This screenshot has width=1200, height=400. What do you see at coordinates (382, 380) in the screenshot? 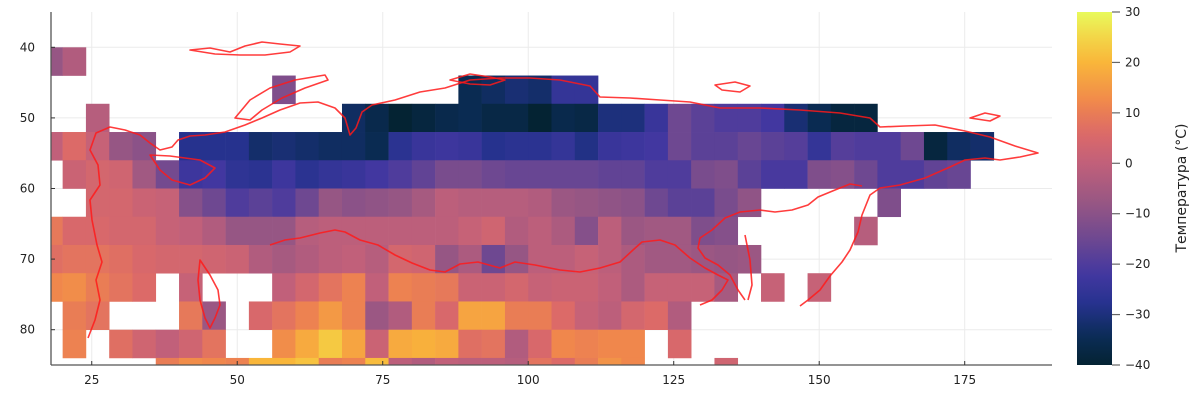
I see `x-tick-label: 75` at bounding box center [382, 380].